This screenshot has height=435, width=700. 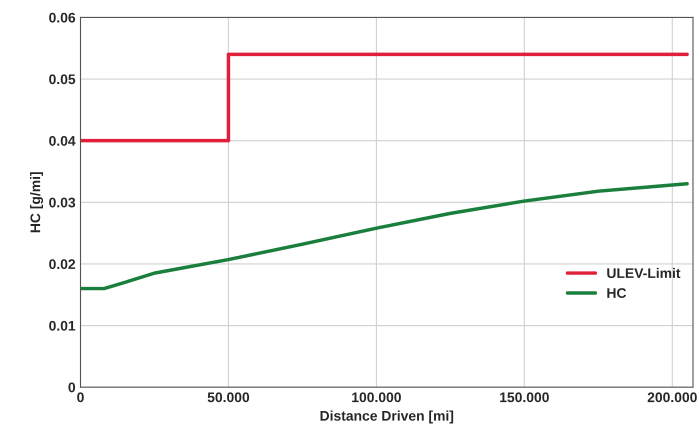 What do you see at coordinates (229, 397) in the screenshot?
I see `x-tick-label: 50.000` at bounding box center [229, 397].